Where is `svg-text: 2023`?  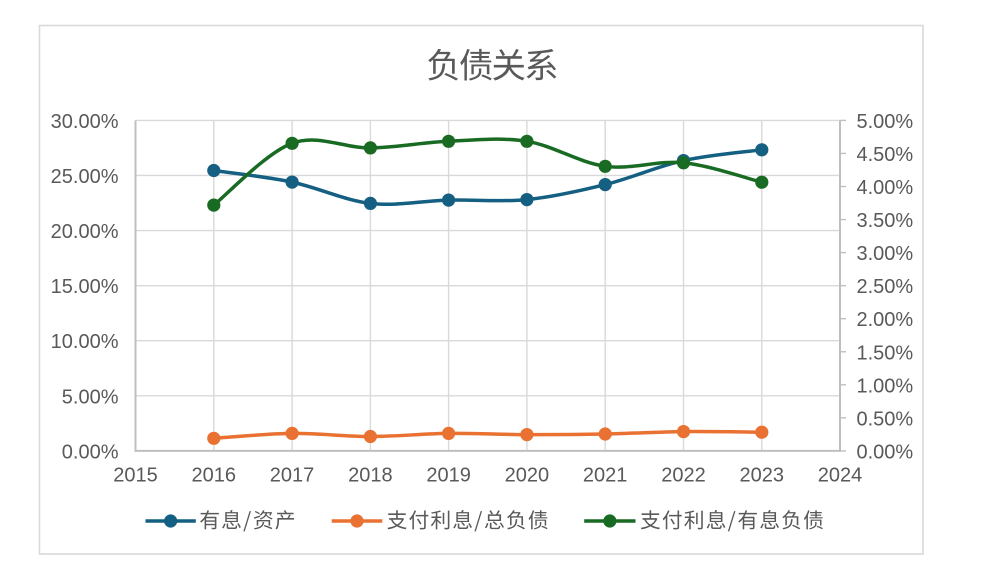 svg-text: 2023 is located at coordinates (761, 476).